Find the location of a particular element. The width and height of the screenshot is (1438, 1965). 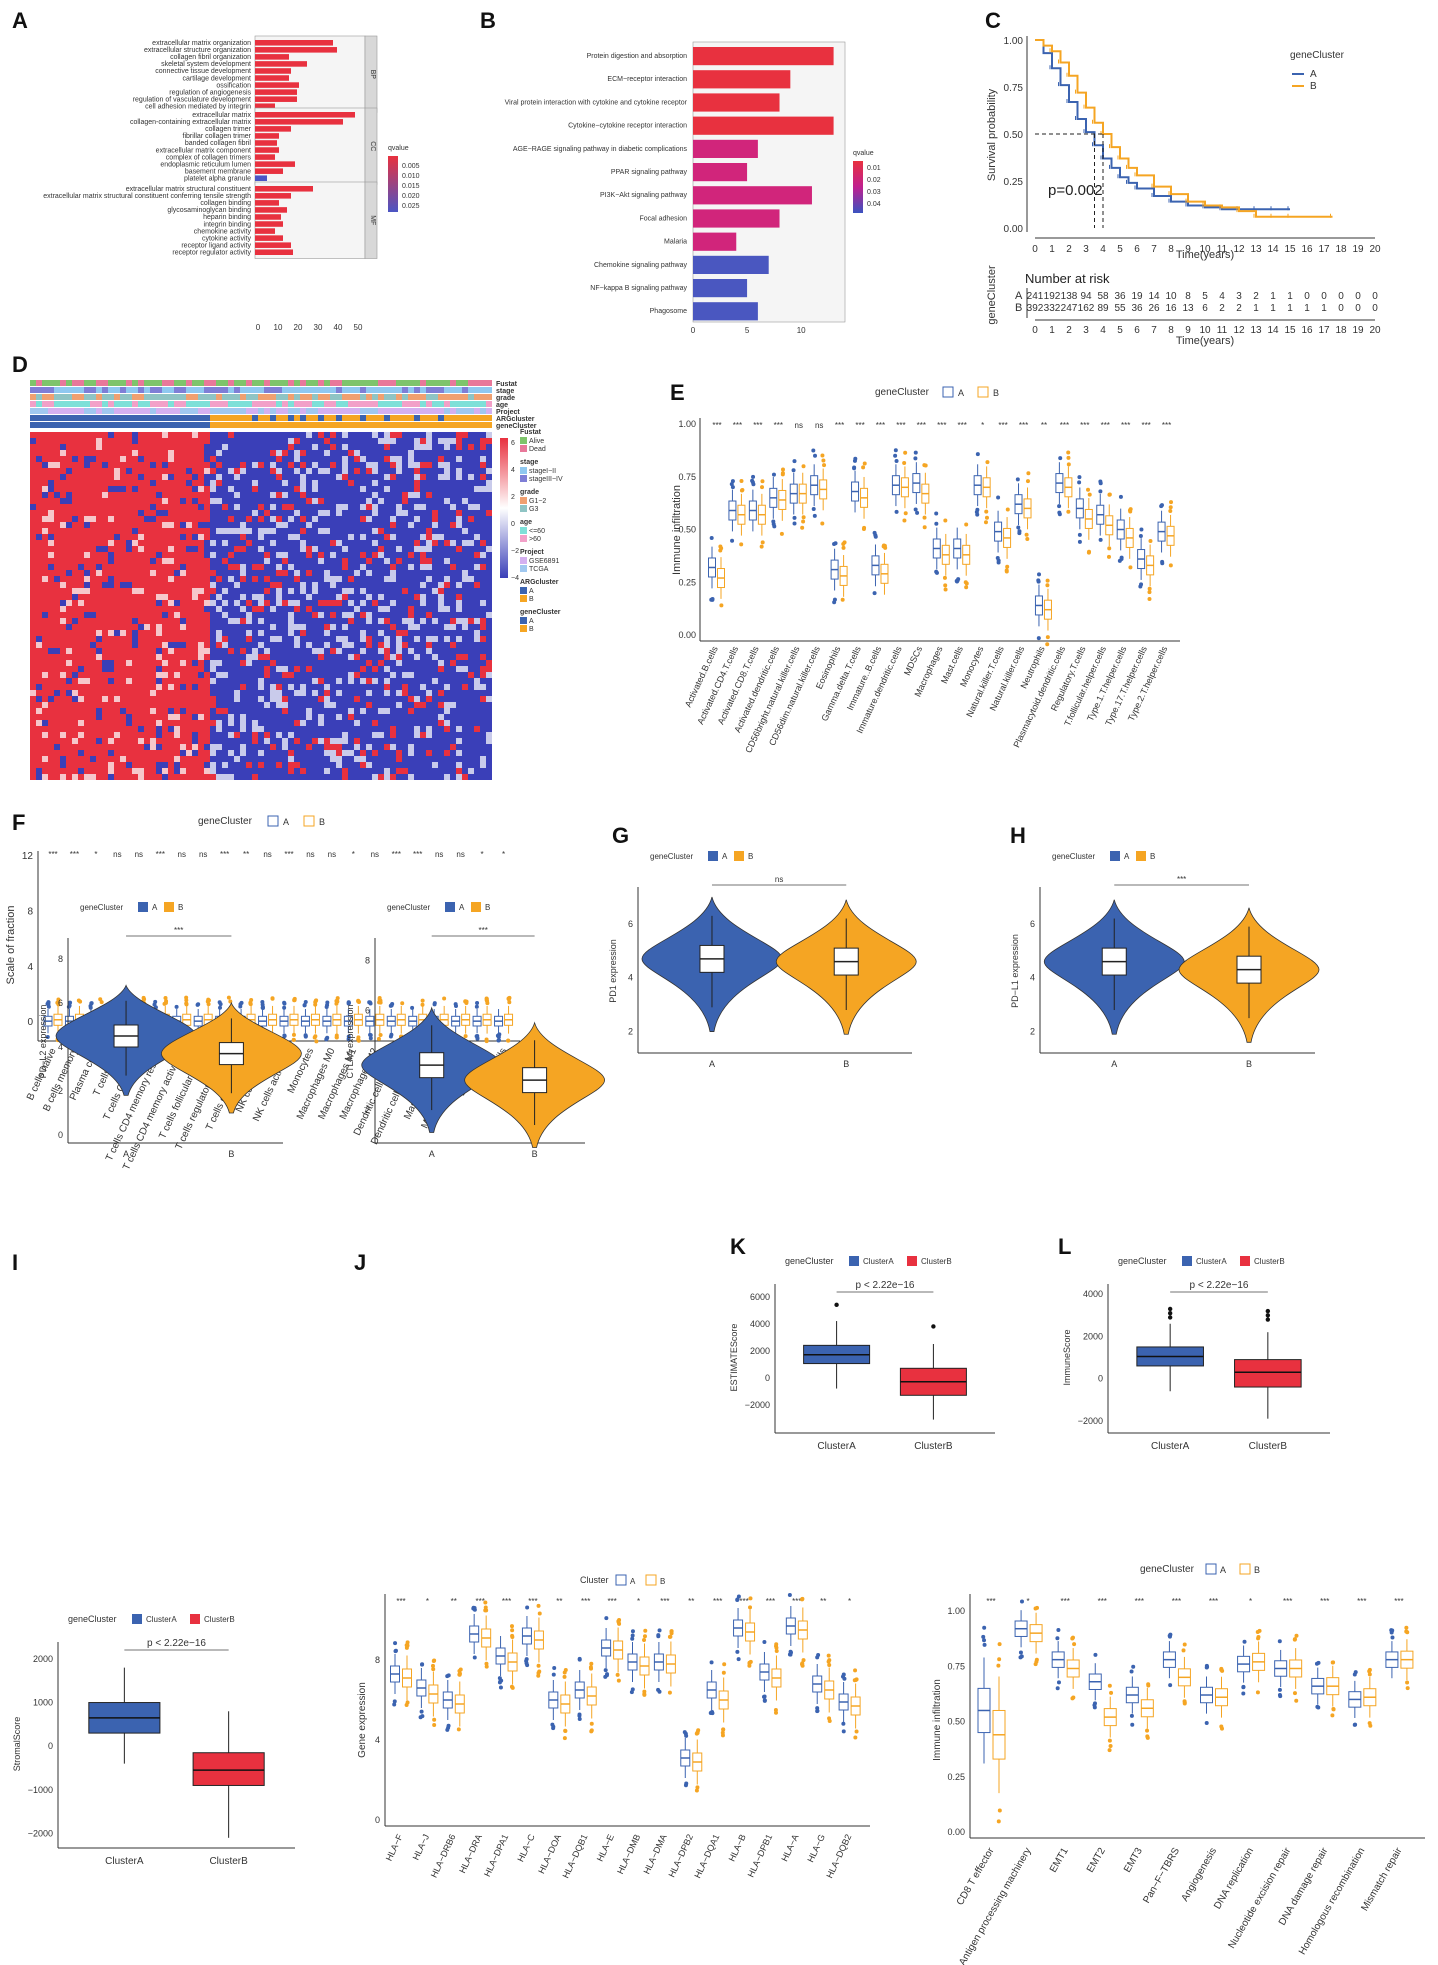

x-tick-label: 7 is located at coordinates (1154, 249).